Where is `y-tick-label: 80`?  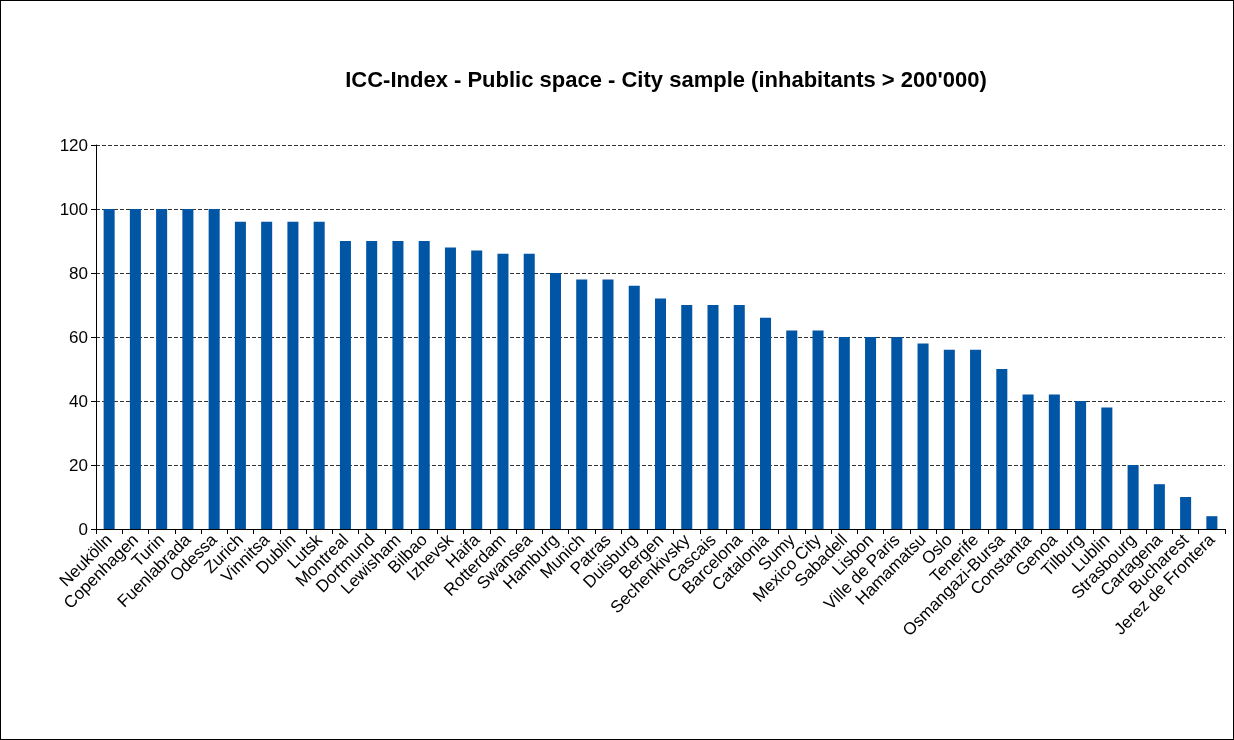
y-tick-label: 80 is located at coordinates (78, 273).